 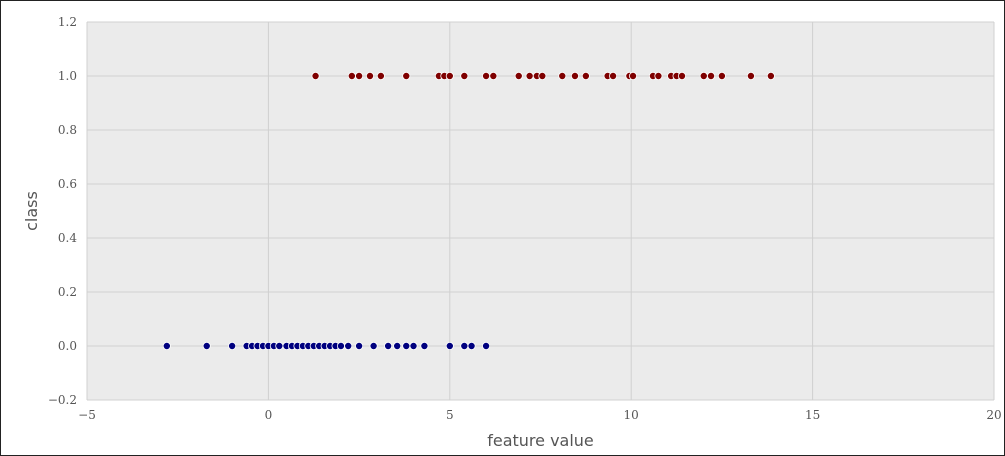 I want to click on y-tick-label: 0.0, so click(x=67, y=346).